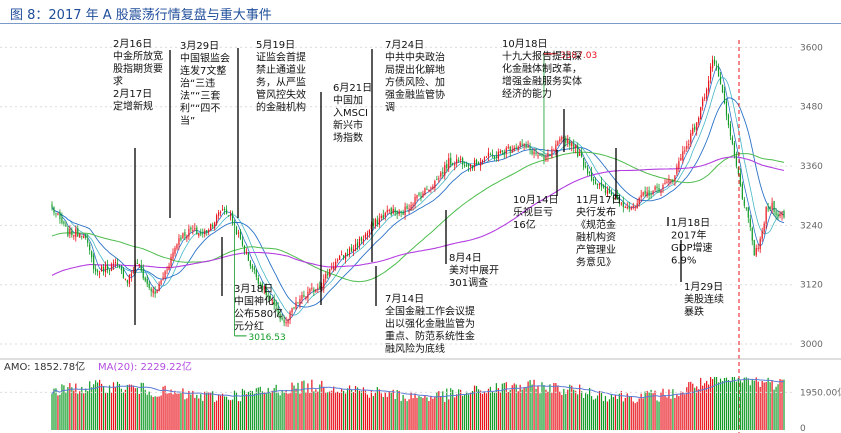 This screenshot has width=841, height=433. Describe the element at coordinates (138, 56) in the screenshot. I see `annotation-a1-line: 中金所放宽` at that location.